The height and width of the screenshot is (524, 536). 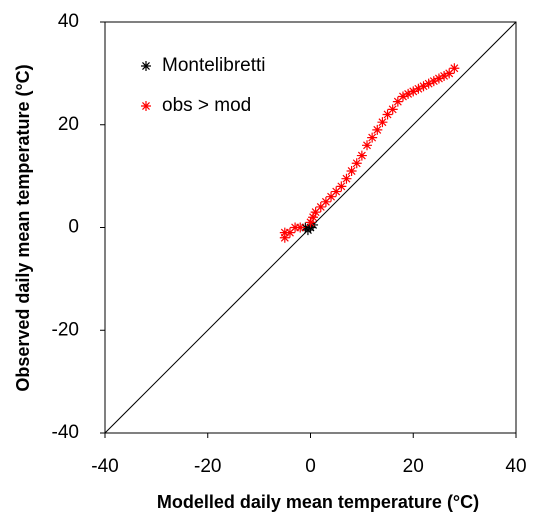 I want to click on y-axis-title: Observed daily mean temperature (°C), so click(x=23, y=227).